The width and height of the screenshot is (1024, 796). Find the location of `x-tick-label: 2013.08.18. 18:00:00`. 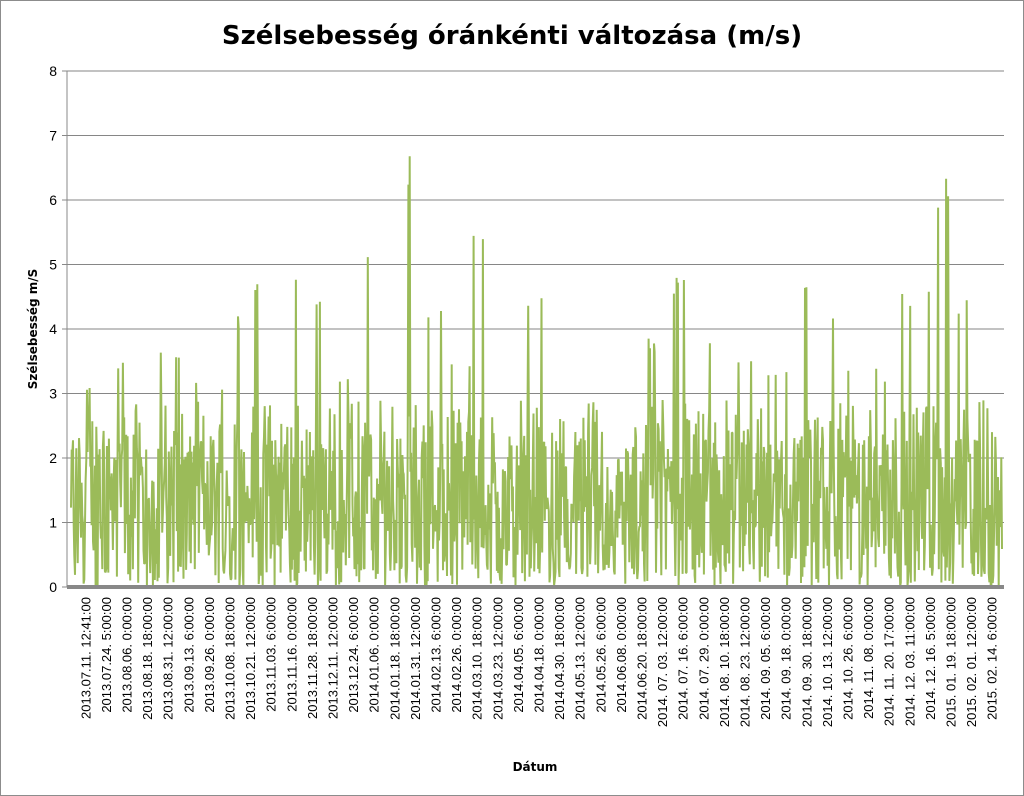

x-tick-label: 2013.08.18. 18:00:00 is located at coordinates (147, 658).